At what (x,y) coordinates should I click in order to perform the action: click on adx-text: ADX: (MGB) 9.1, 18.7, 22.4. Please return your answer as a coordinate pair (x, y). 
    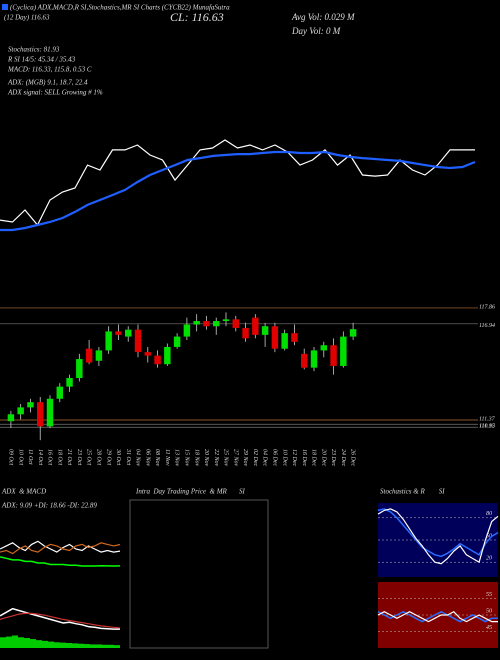
    Looking at the image, I should click on (47, 83).